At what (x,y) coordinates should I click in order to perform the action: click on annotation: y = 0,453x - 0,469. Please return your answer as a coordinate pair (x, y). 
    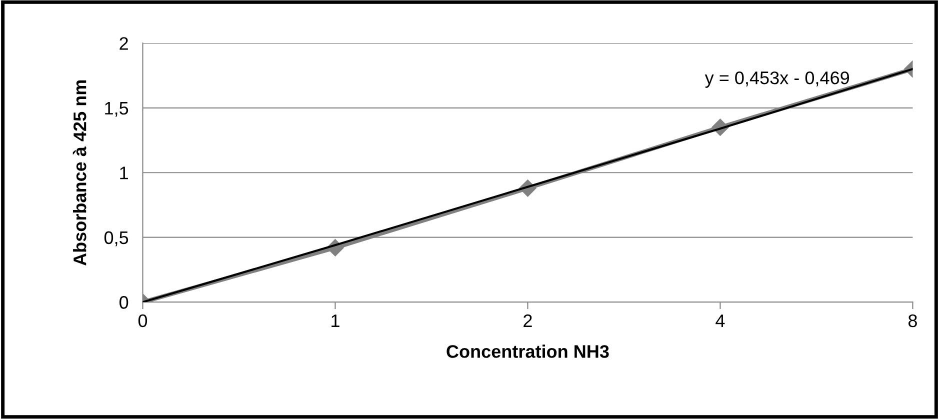
    Looking at the image, I should click on (776, 79).